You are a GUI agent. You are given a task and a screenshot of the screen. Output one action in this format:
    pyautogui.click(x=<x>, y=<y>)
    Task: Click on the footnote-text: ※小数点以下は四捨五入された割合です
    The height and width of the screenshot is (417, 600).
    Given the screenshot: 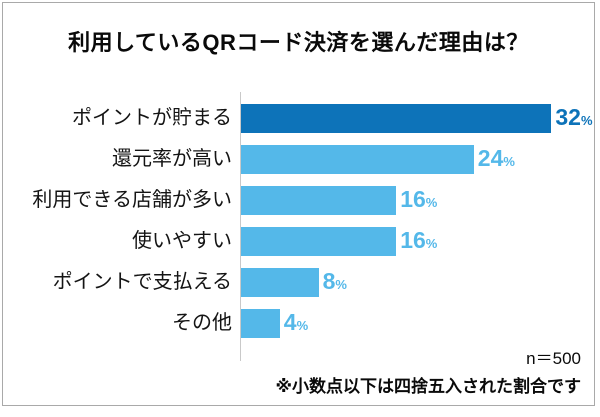 What is the action you would take?
    pyautogui.click(x=428, y=386)
    